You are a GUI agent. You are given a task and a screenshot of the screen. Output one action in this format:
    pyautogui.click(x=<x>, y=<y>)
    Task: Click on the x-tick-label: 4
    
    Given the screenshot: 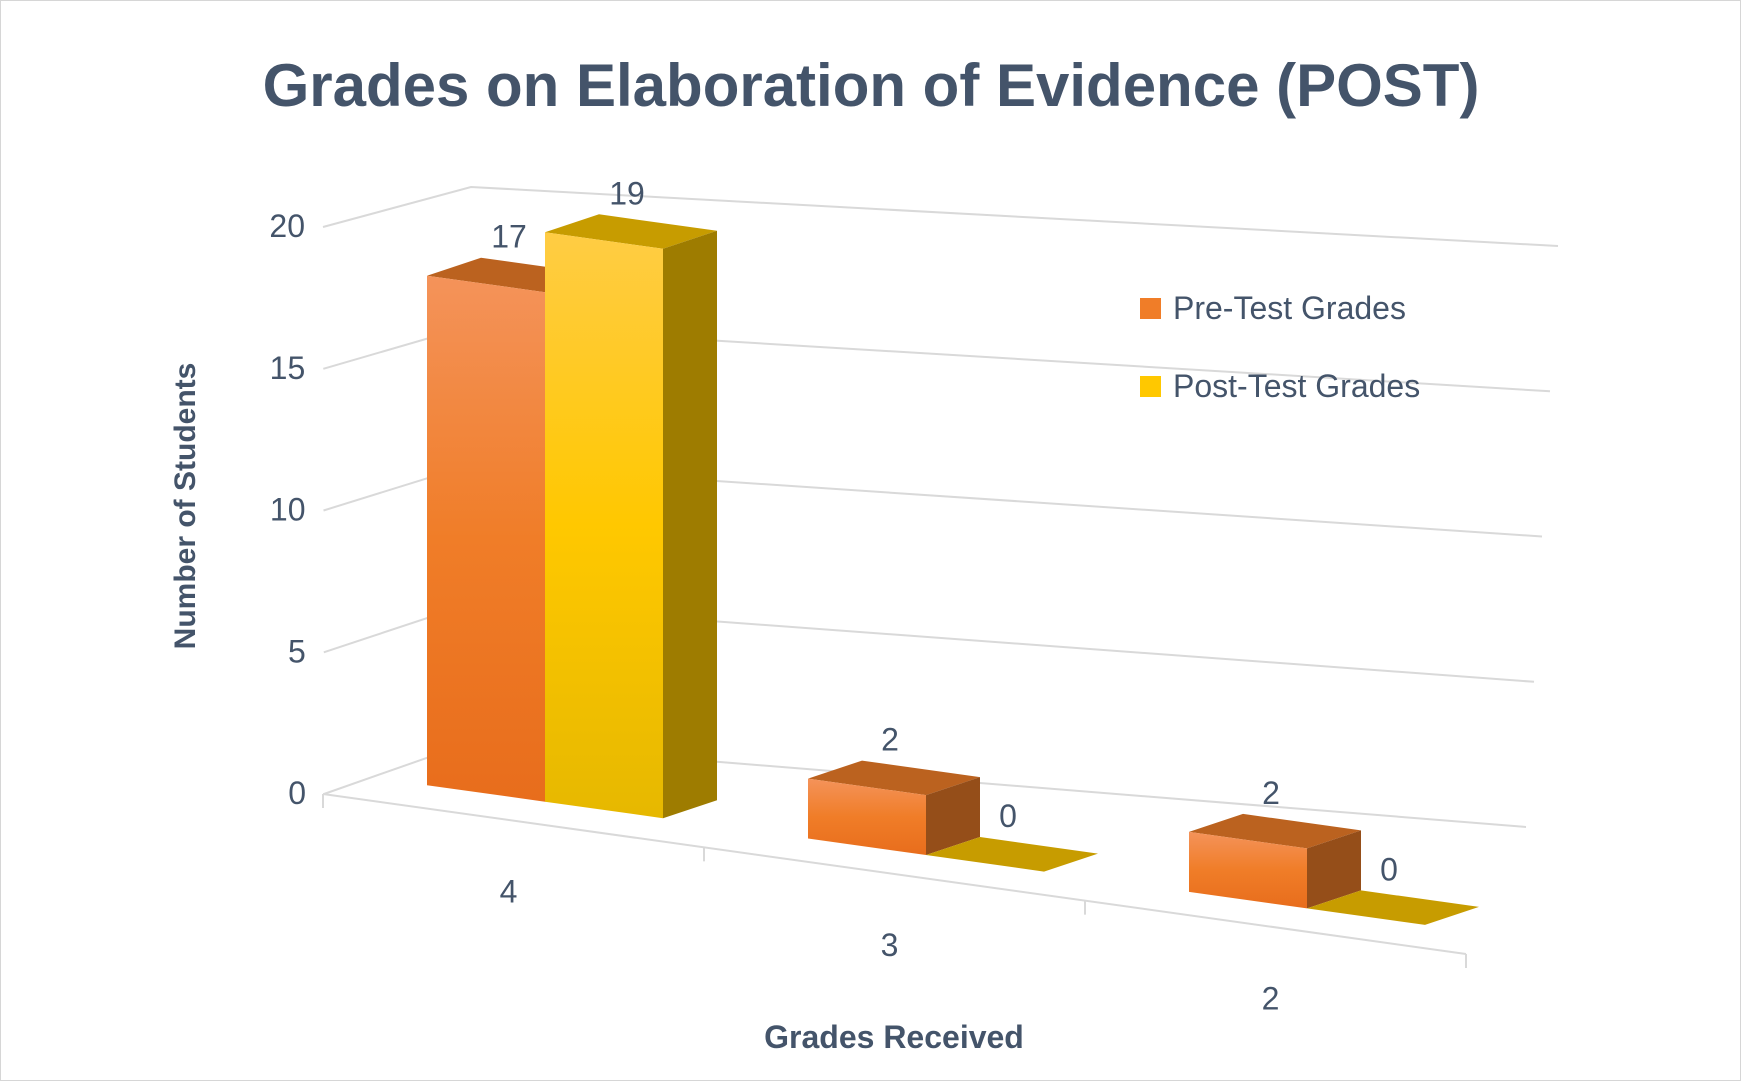 What is the action you would take?
    pyautogui.click(x=509, y=892)
    